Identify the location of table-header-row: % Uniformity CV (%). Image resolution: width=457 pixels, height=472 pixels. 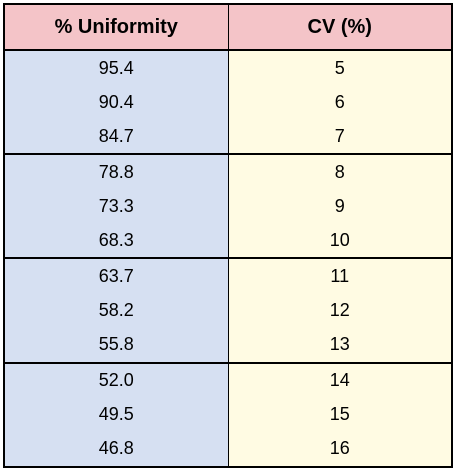
(228, 28).